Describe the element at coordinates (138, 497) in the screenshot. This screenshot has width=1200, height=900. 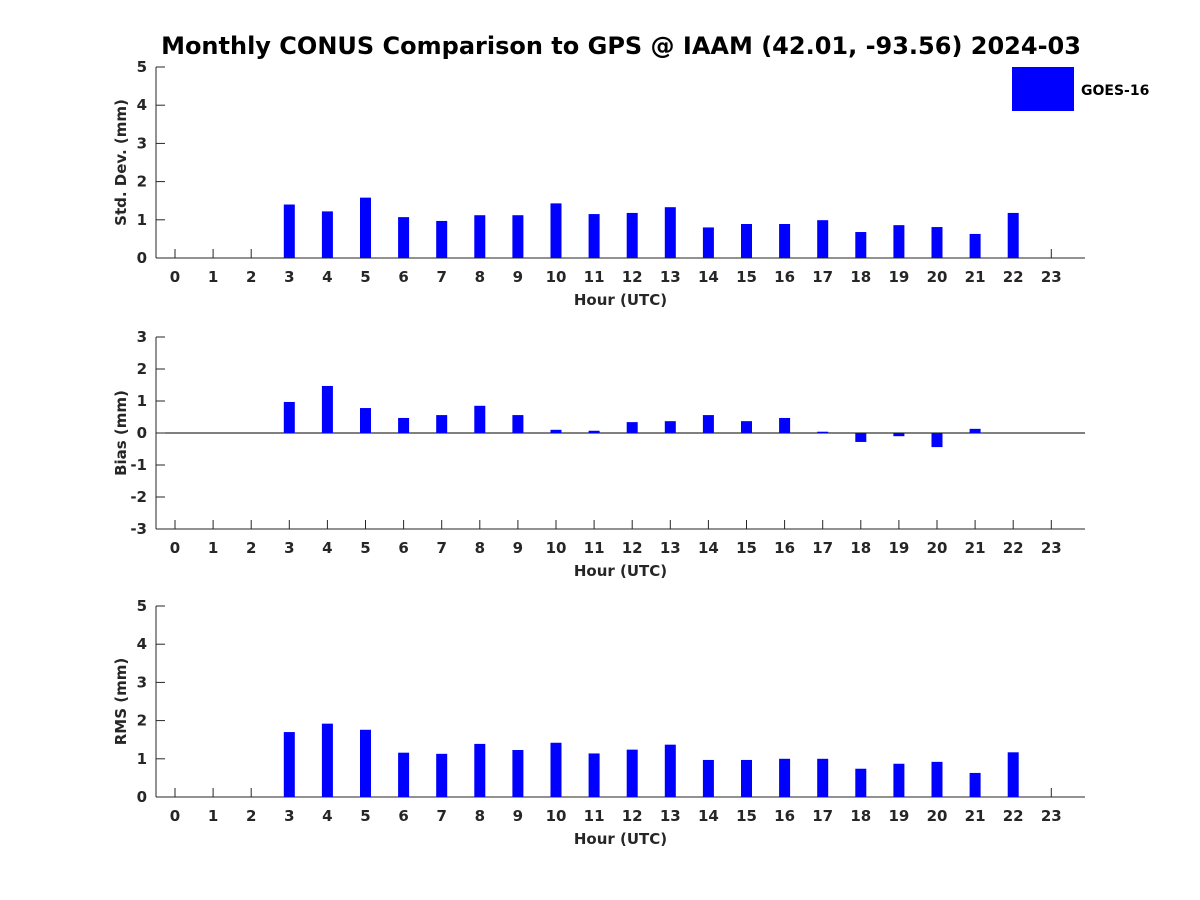
I see `y-tick-label: -2` at that location.